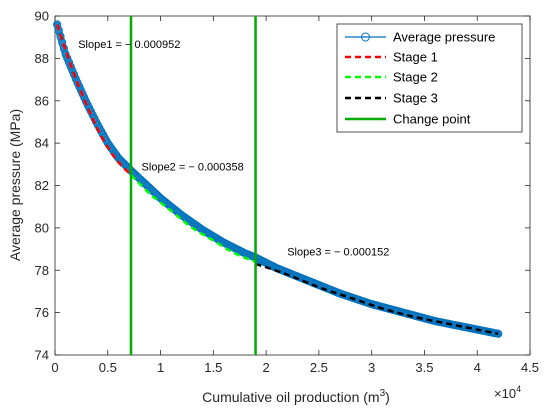 The width and height of the screenshot is (550, 411). Describe the element at coordinates (193, 168) in the screenshot. I see `slope-annotation-2: Slope2 = − 0.000358` at that location.